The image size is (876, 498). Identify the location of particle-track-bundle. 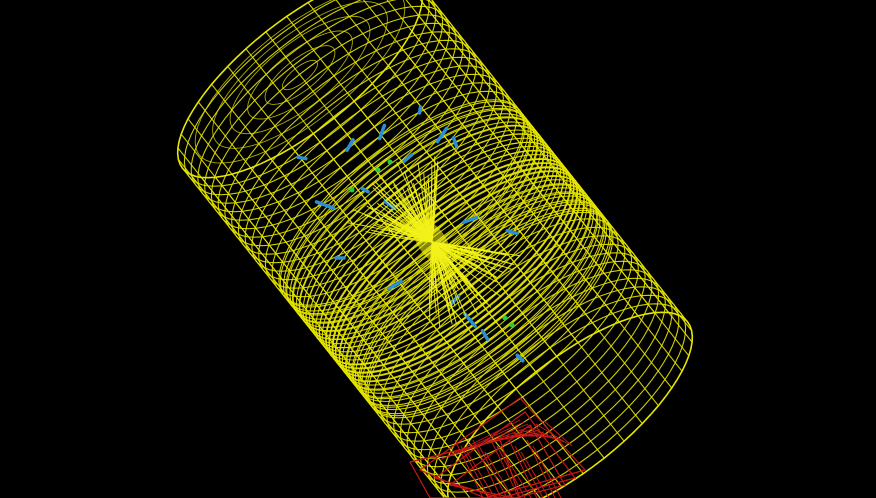
(433, 242).